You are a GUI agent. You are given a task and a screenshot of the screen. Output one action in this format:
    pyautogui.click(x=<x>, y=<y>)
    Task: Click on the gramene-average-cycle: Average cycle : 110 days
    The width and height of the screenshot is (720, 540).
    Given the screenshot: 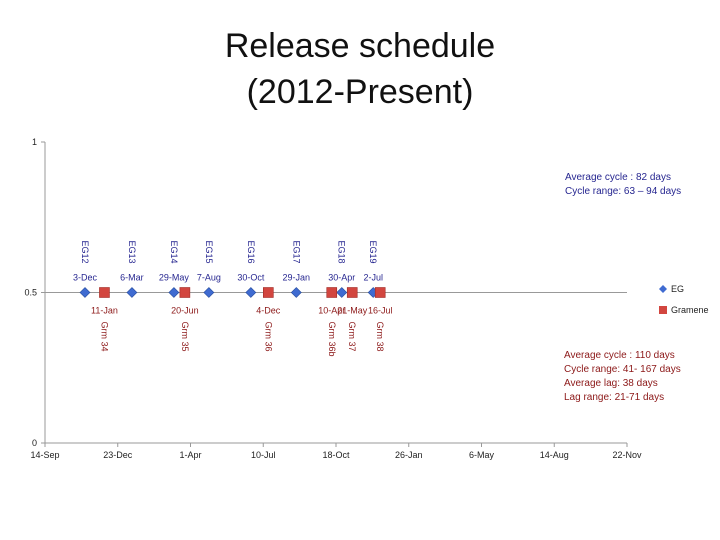 What is the action you would take?
    pyautogui.click(x=619, y=355)
    